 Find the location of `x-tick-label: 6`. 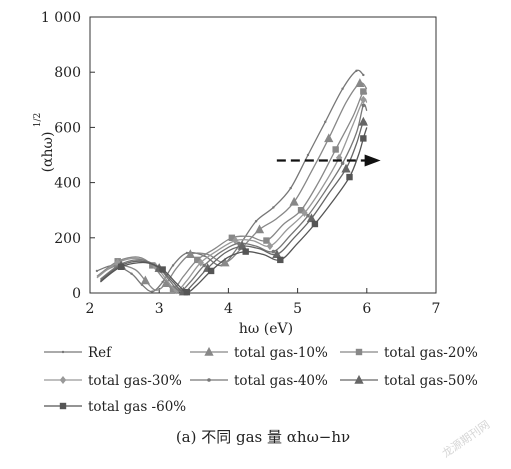

x-tick-label: 6 is located at coordinates (366, 309).